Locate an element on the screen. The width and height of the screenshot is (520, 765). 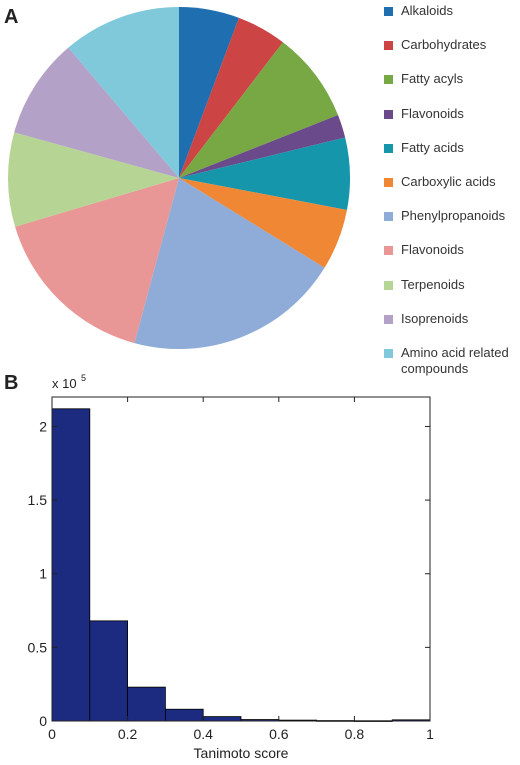
legend-item-isoprenoids-9: Isoprenoids is located at coordinates (426, 319).